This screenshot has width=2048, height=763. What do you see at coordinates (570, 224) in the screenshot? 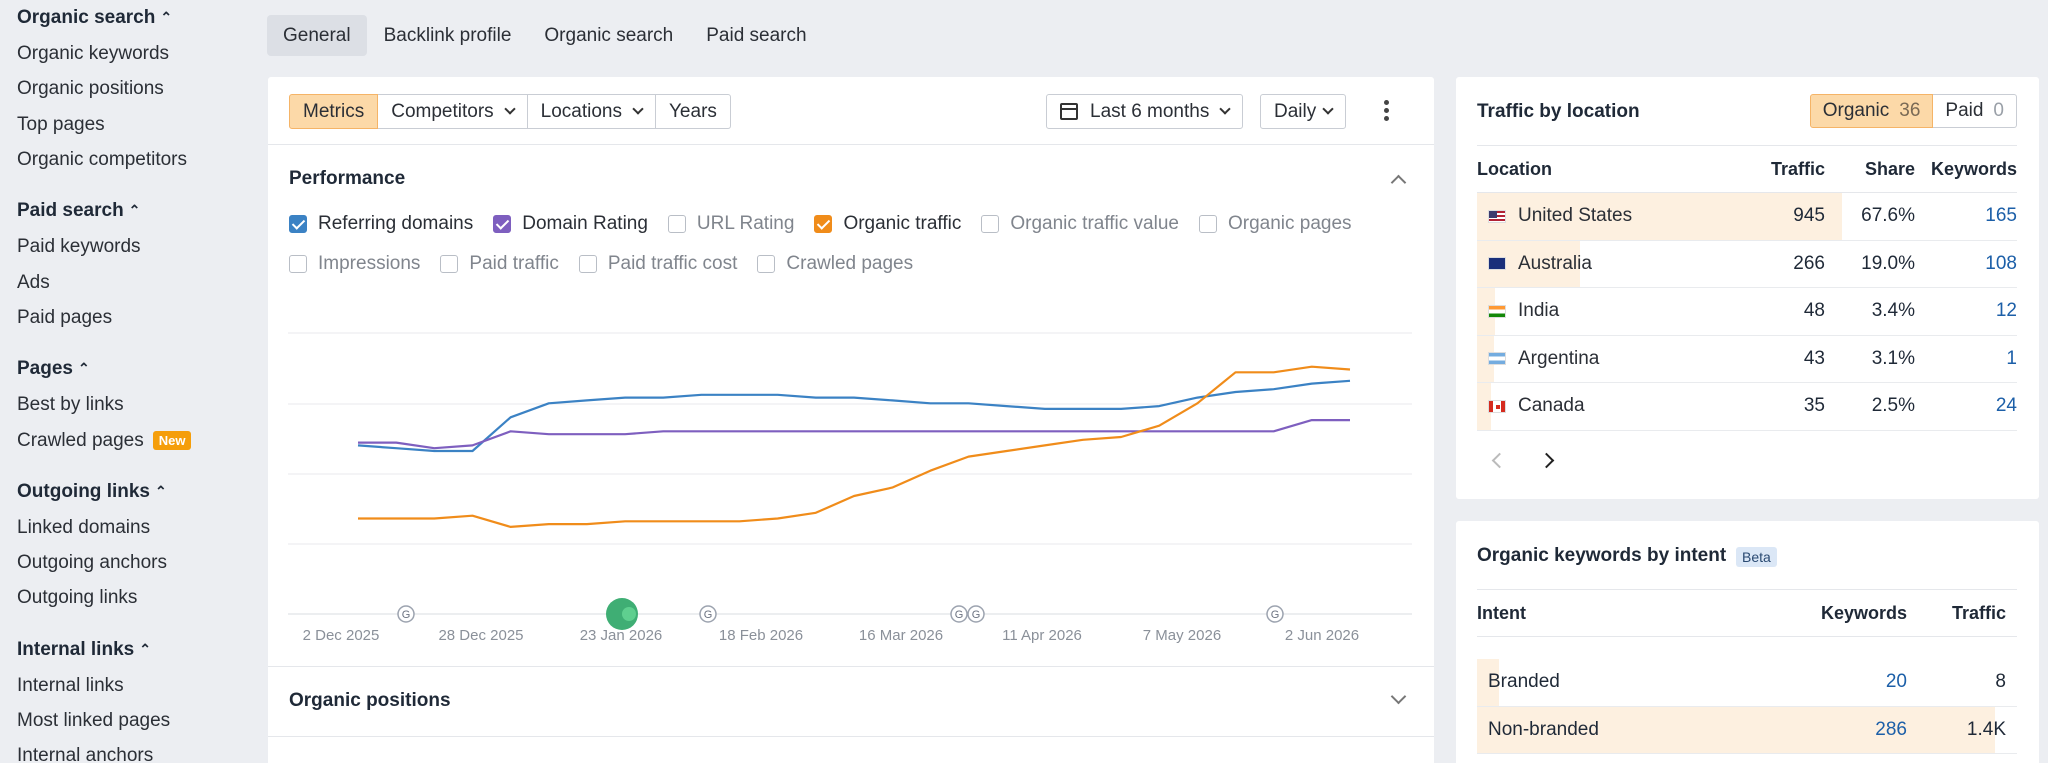
I see `checkbox-domain-rating: Domain Rating` at bounding box center [570, 224].